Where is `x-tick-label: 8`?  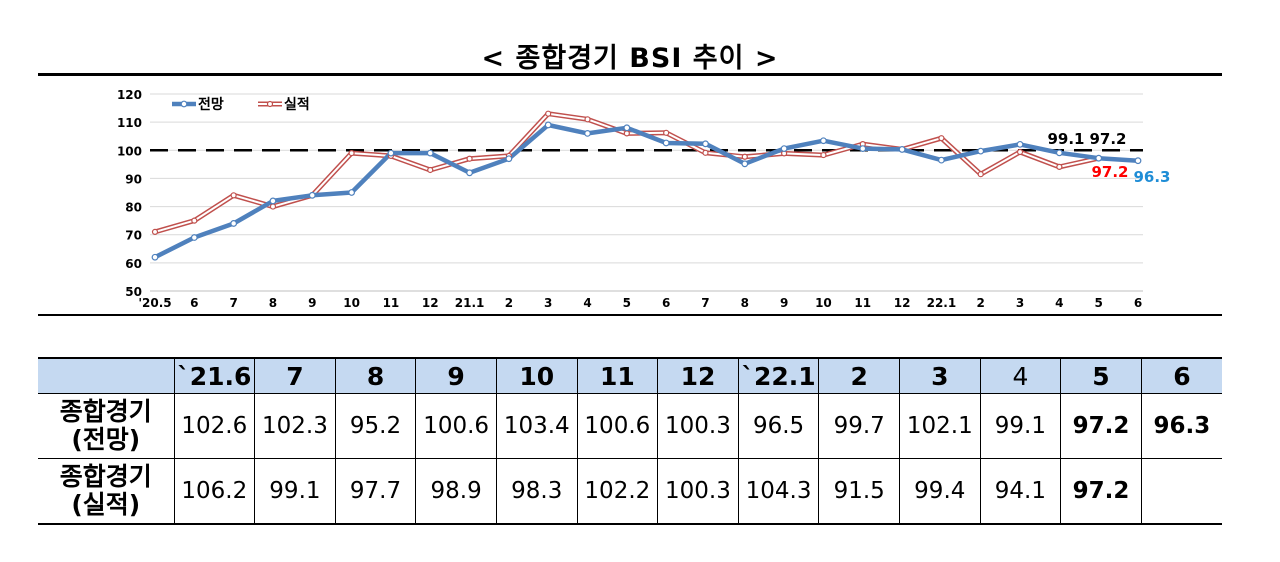 x-tick-label: 8 is located at coordinates (745, 303).